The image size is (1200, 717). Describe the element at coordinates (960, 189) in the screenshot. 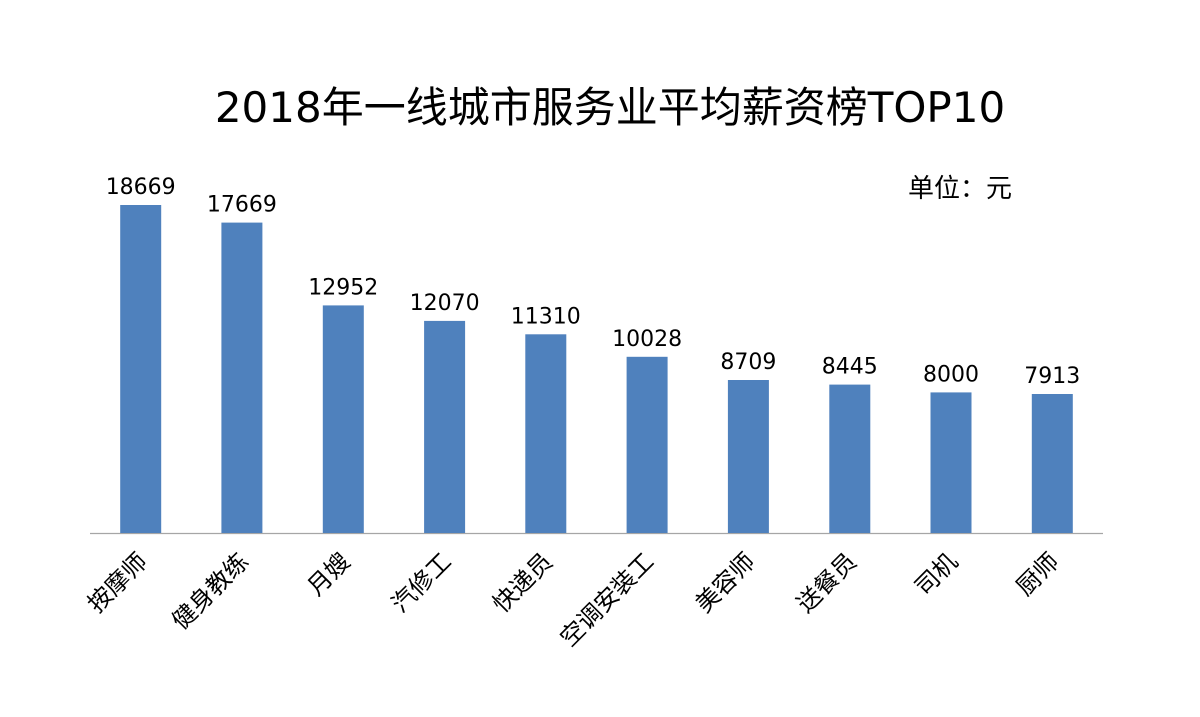

I see `unit-note: 单位：元` at that location.